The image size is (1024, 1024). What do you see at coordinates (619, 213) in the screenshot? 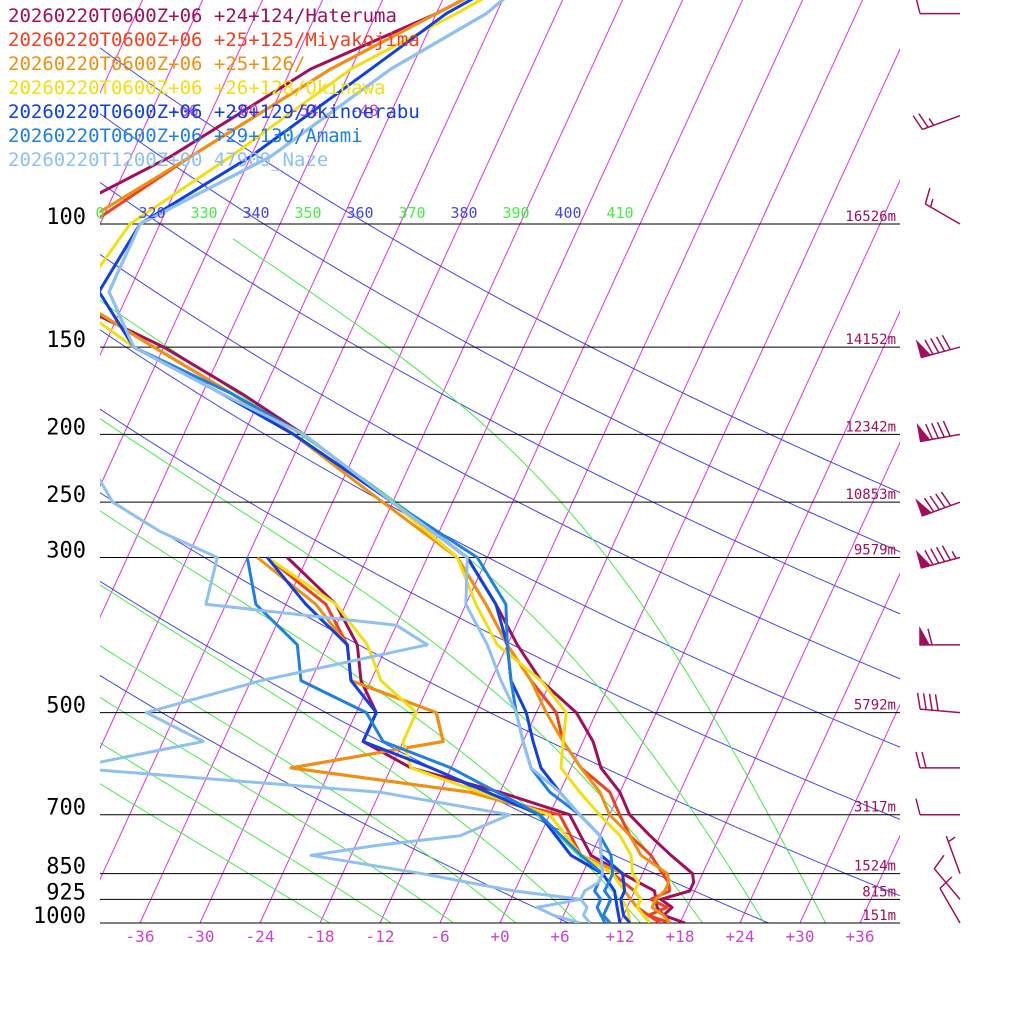
I see `theta-label: 410` at bounding box center [619, 213].